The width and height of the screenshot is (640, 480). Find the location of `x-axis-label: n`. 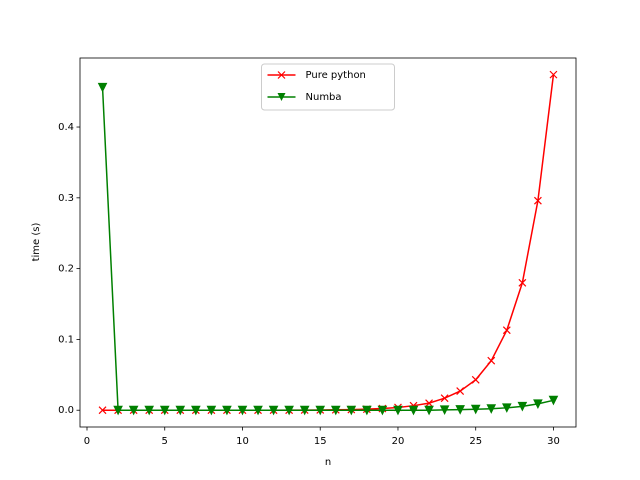

x-axis-label: n is located at coordinates (328, 462).